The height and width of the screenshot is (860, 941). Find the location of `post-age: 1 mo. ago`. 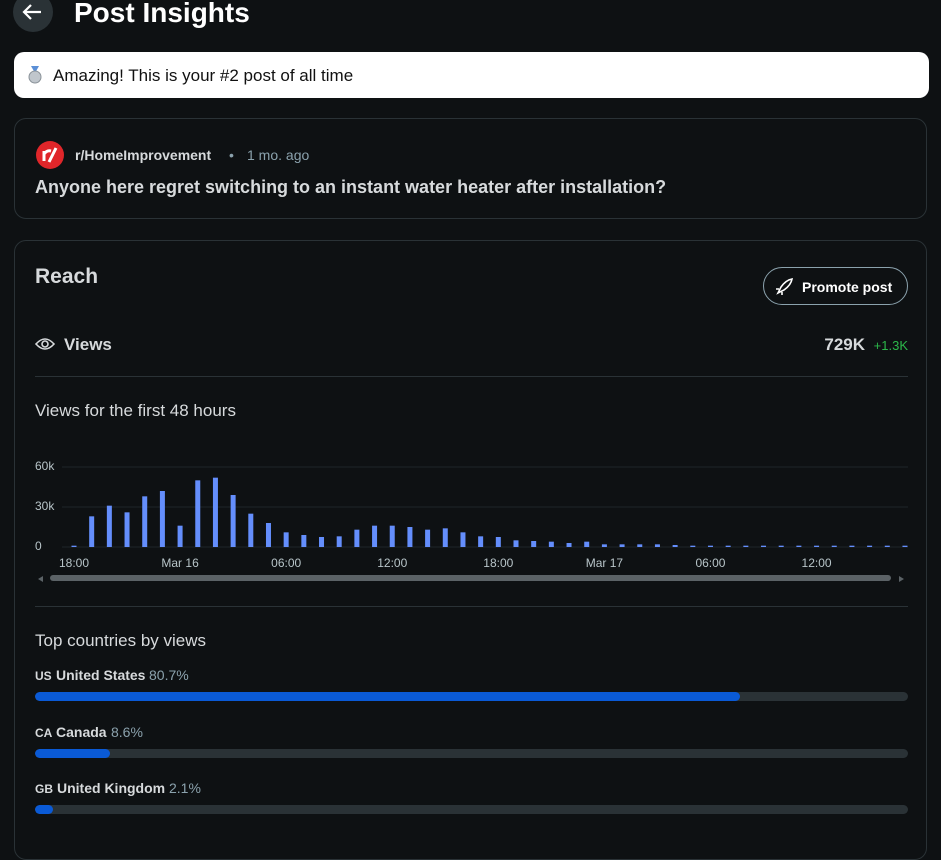

post-age: 1 mo. ago is located at coordinates (278, 155).